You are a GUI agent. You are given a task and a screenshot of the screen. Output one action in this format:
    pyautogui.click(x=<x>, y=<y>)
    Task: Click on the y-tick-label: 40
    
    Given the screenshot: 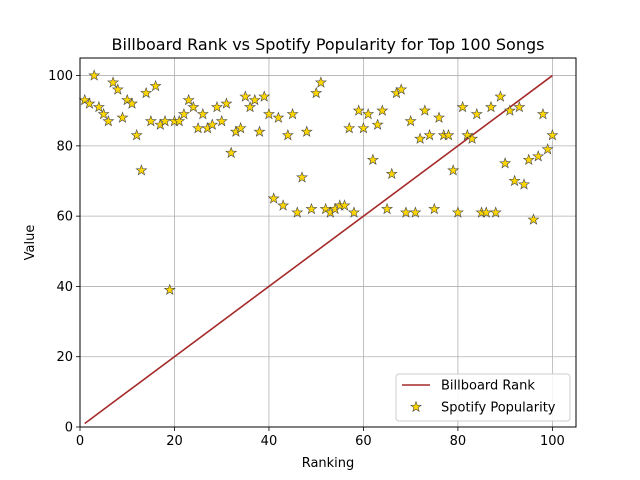 What is the action you would take?
    pyautogui.click(x=64, y=287)
    